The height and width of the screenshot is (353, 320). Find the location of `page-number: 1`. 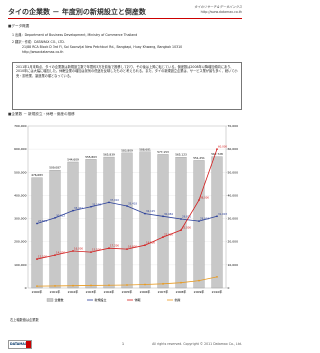

page-number: 1 is located at coordinates (123, 344).